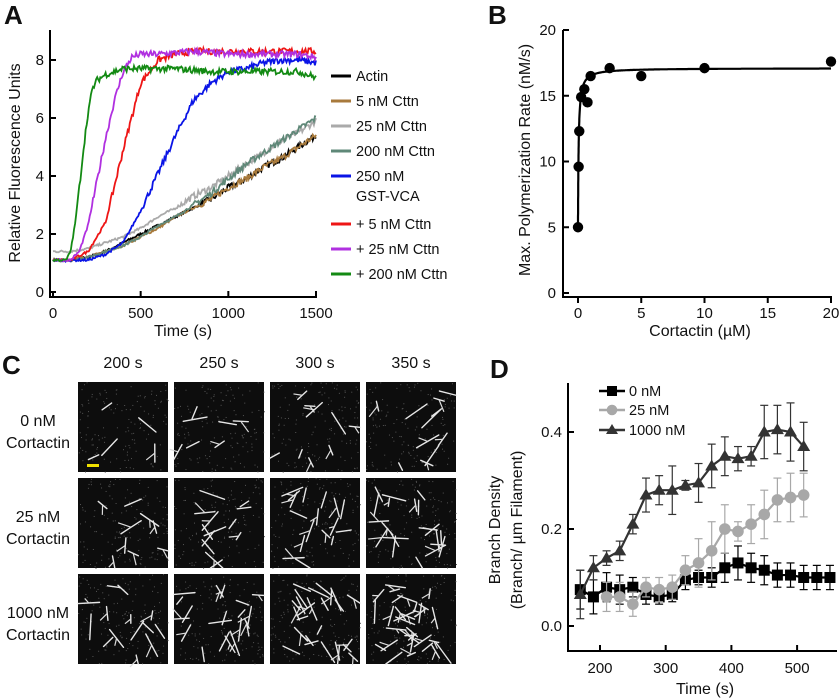 The width and height of the screenshot is (840, 700). Describe the element at coordinates (372, 77) in the screenshot. I see `a-legend-label: Actin` at that location.